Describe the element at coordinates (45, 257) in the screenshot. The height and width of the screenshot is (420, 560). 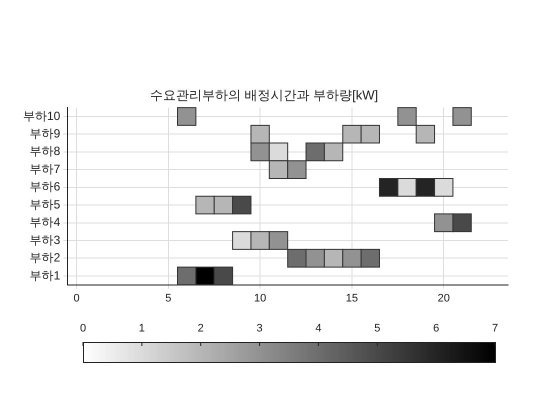
I see `y-tick-label: 부하2` at that location.